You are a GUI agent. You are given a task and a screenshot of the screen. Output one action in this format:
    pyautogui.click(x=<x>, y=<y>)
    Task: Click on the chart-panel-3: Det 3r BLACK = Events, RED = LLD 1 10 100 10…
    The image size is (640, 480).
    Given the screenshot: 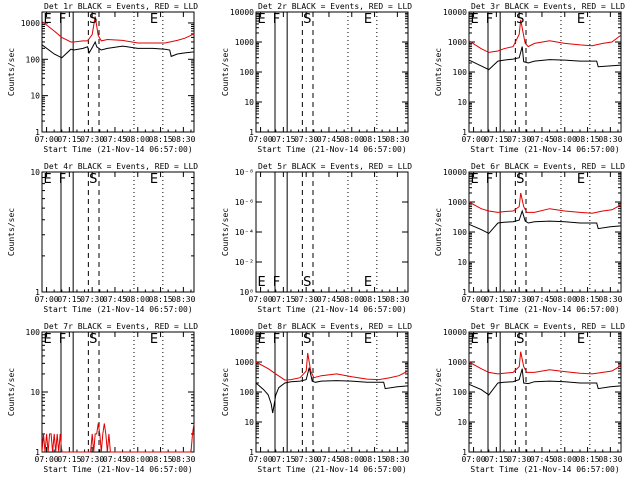 What is the action you would take?
    pyautogui.click(x=529, y=78)
    